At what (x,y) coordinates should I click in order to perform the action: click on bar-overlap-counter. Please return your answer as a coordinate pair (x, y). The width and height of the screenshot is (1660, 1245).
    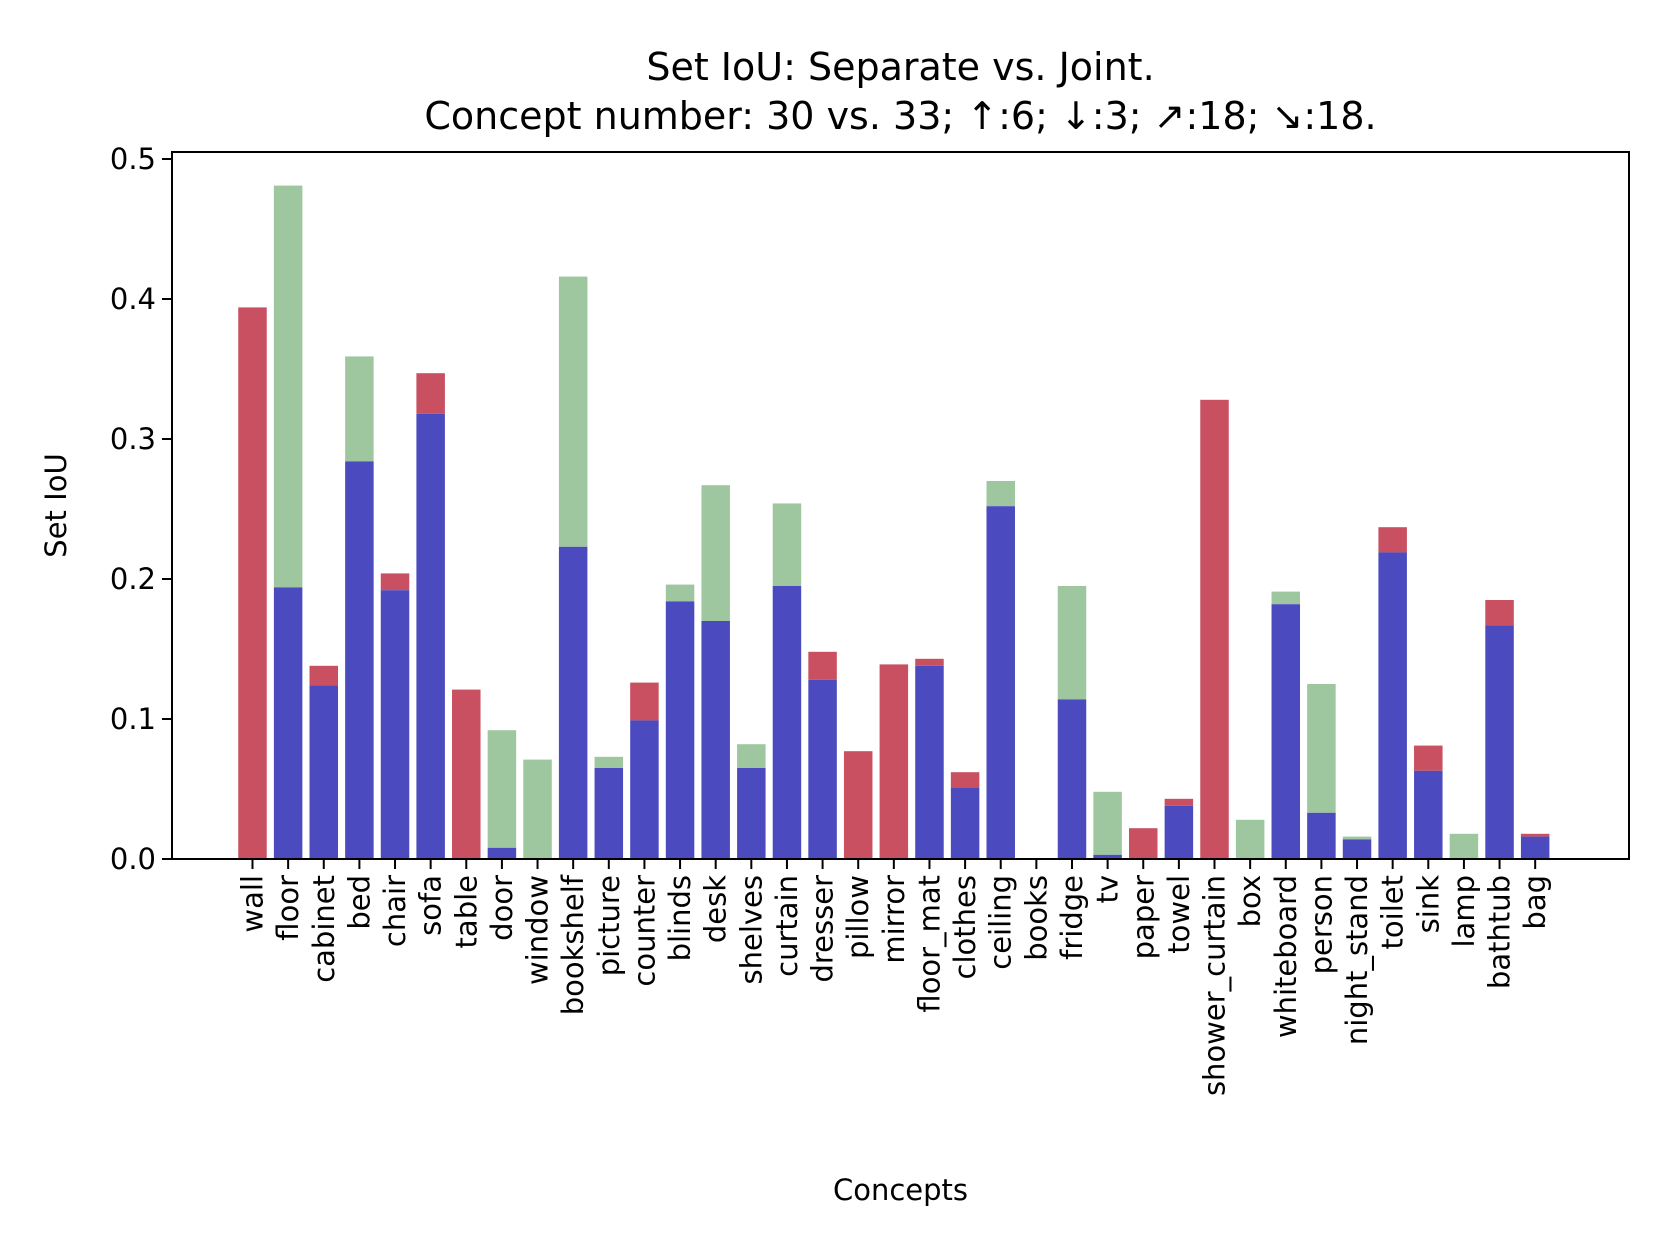
    Looking at the image, I should click on (644, 789).